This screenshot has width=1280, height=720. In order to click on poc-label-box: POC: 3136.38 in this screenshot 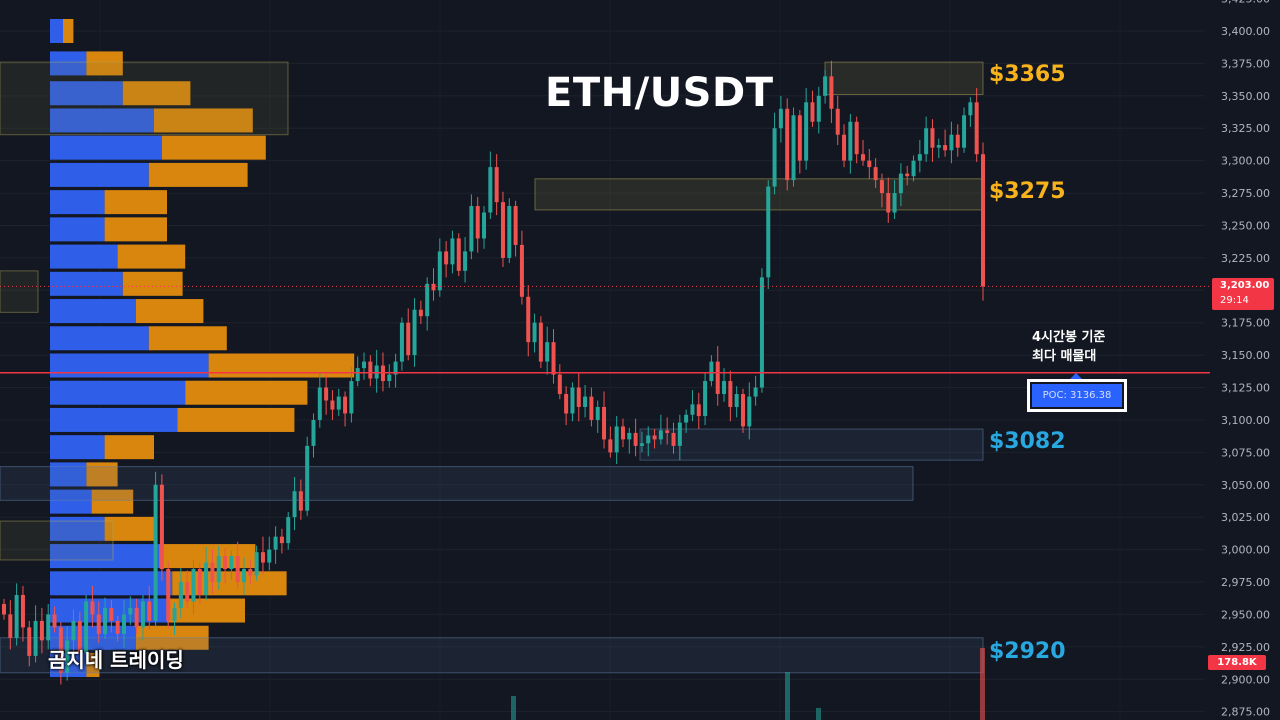, I will do `click(1077, 395)`.